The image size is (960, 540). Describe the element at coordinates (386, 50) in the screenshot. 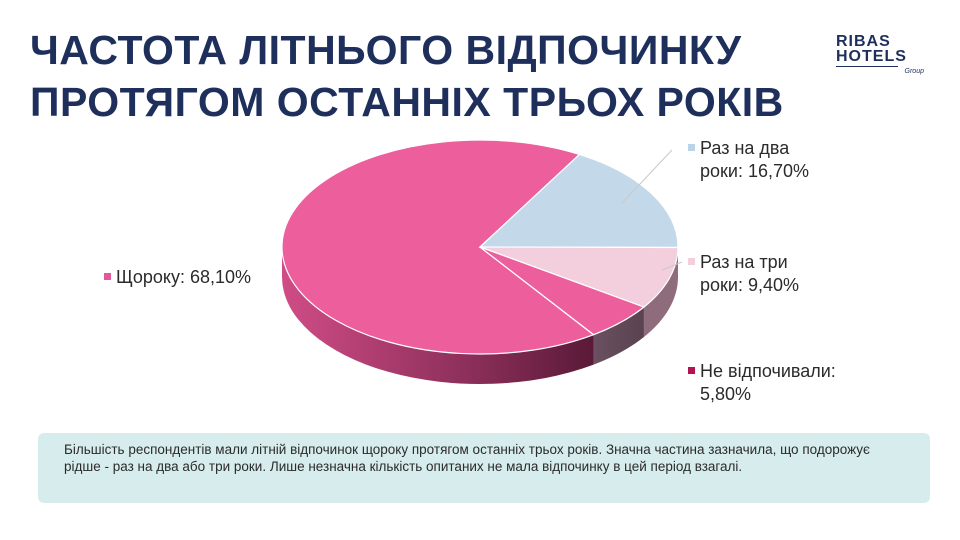

I see `title-line-1: ЧАСТОТА ЛІТНЬОГО ВІДПОЧИНКУ` at that location.